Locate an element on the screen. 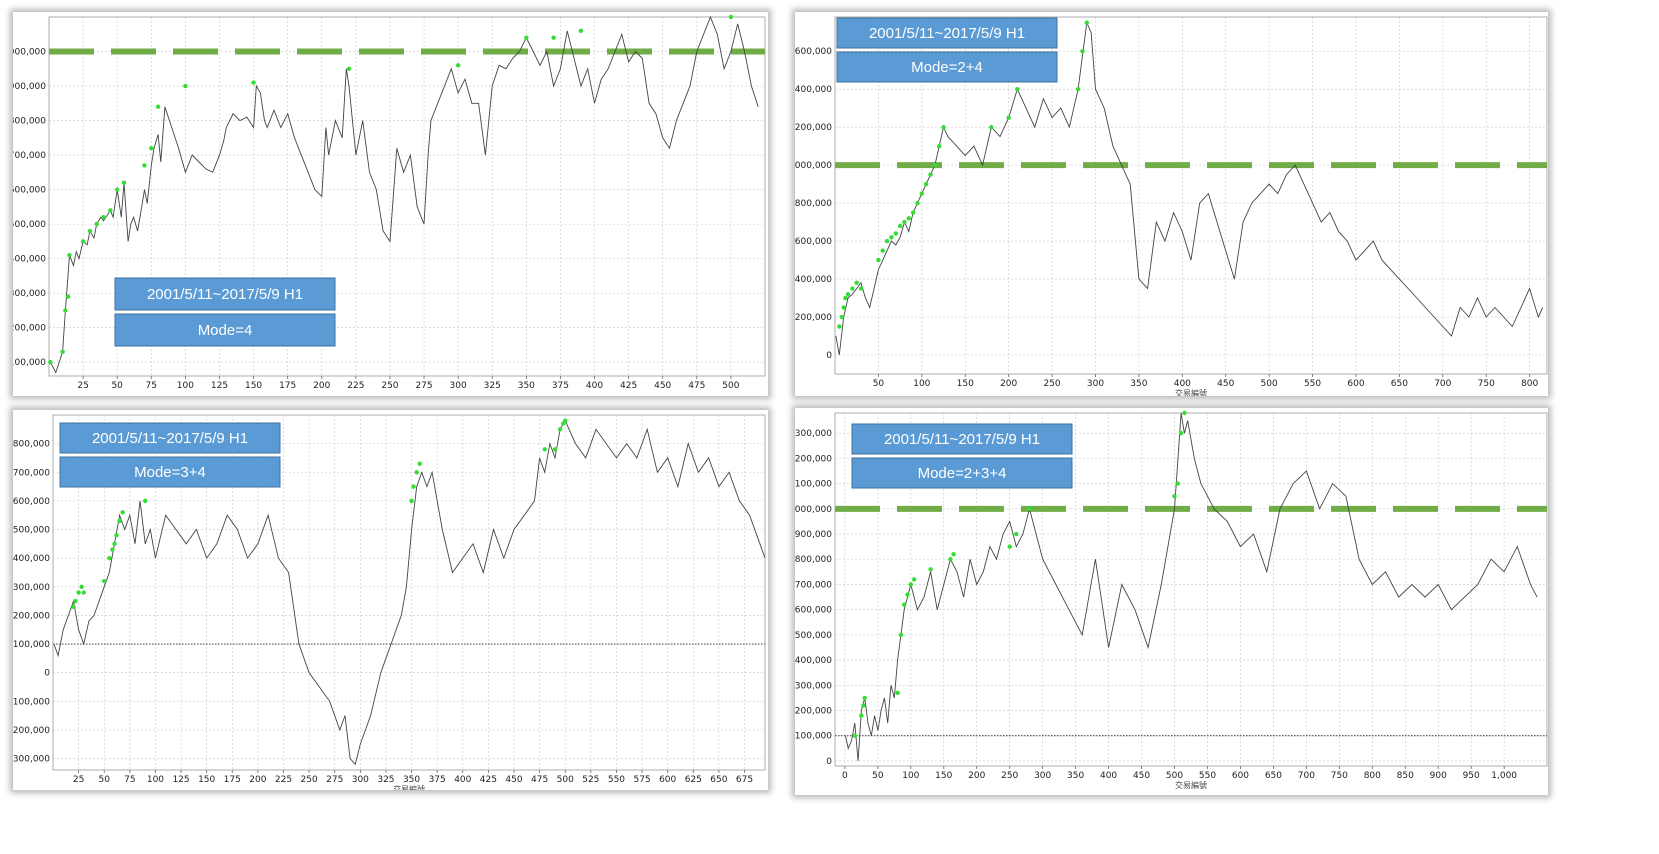 This screenshot has width=1659, height=854. x-tick-label: 75 is located at coordinates (129, 780).